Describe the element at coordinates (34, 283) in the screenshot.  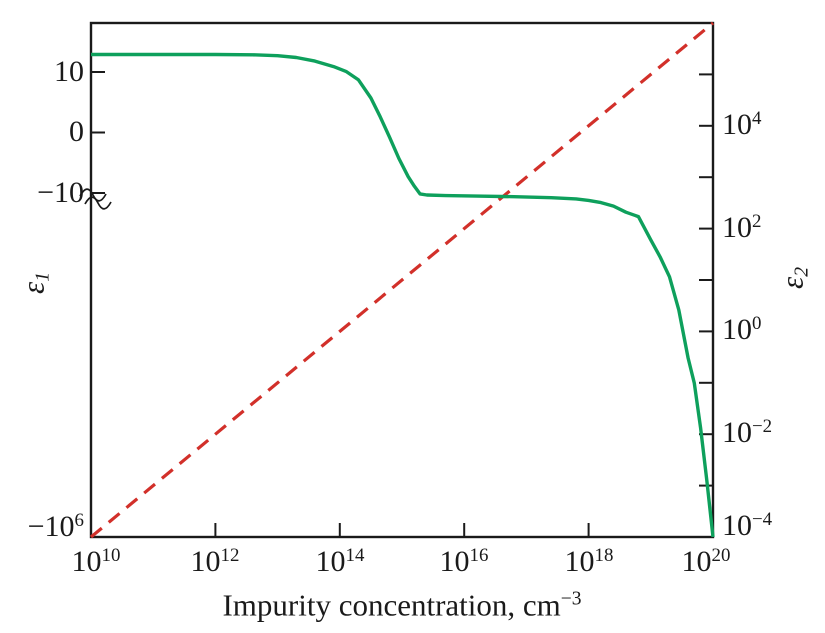
I see `left-axis-title-eps1: ε1` at that location.